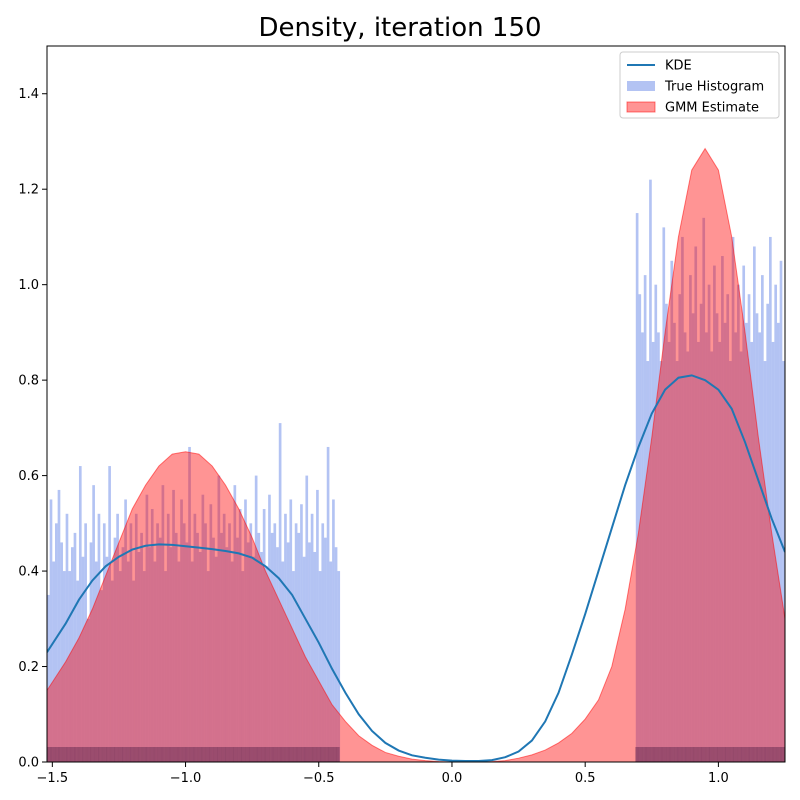 This screenshot has width=800, height=800. I want to click on y-tick-label: 0.6, so click(28, 476).